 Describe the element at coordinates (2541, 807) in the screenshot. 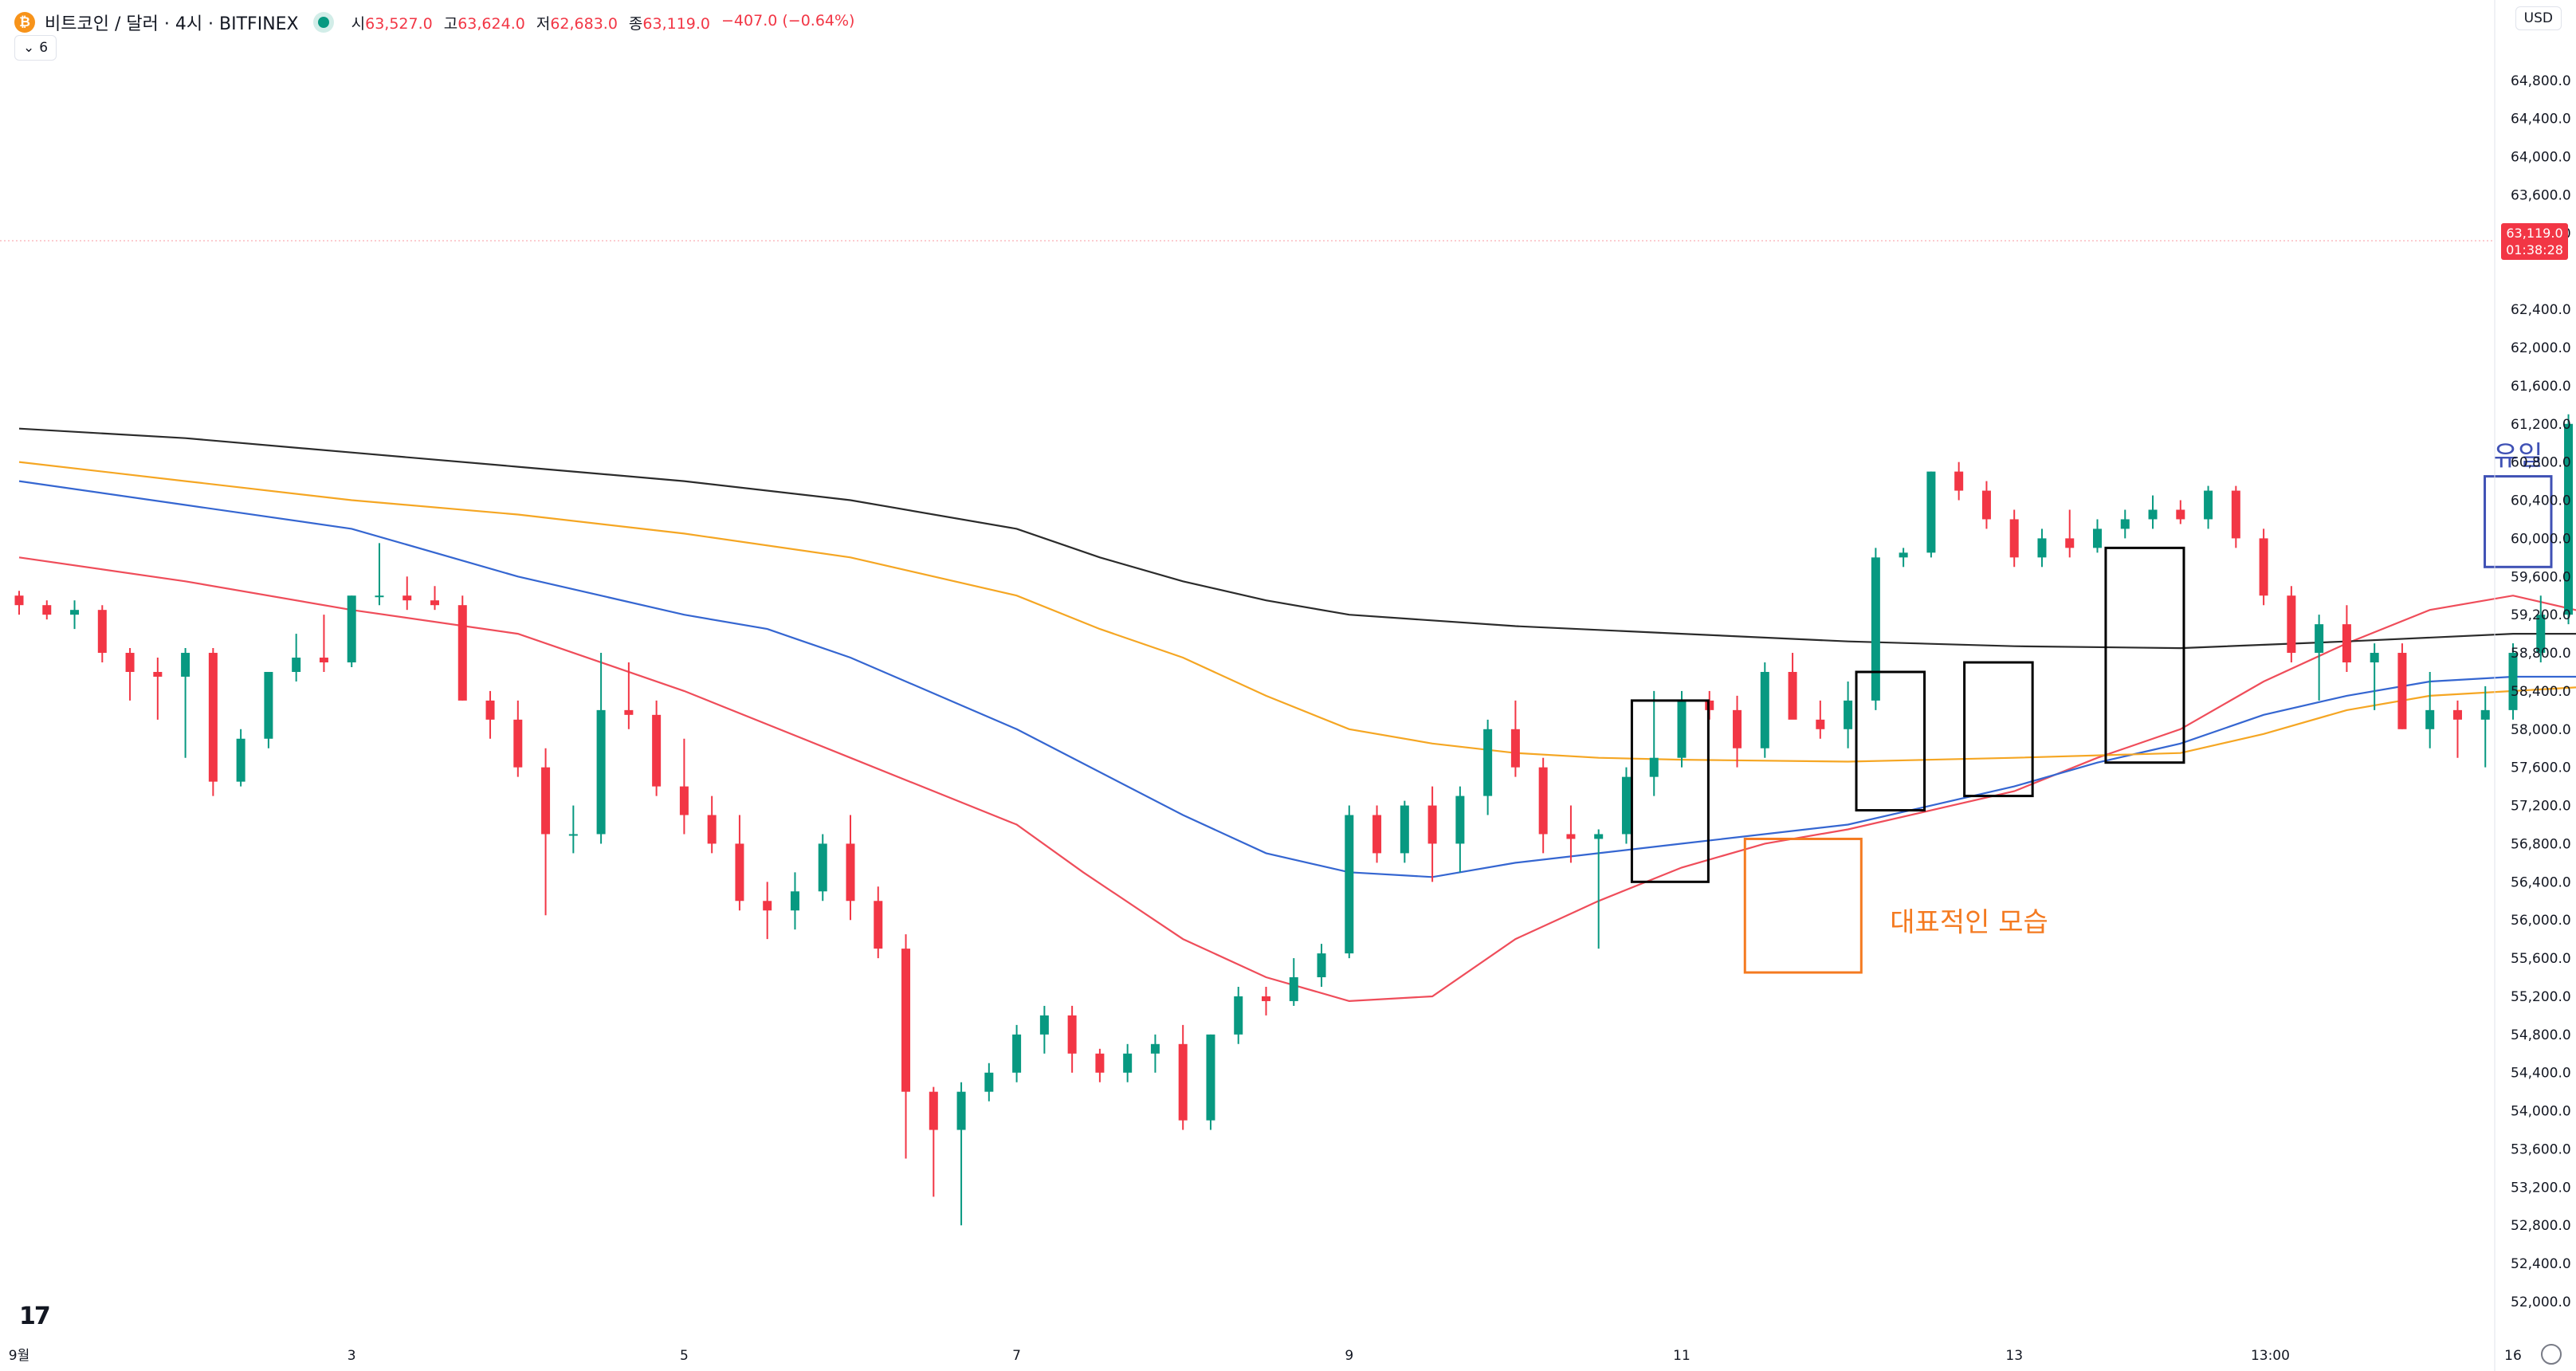

I see `price-tick-label: 57,200.0` at that location.